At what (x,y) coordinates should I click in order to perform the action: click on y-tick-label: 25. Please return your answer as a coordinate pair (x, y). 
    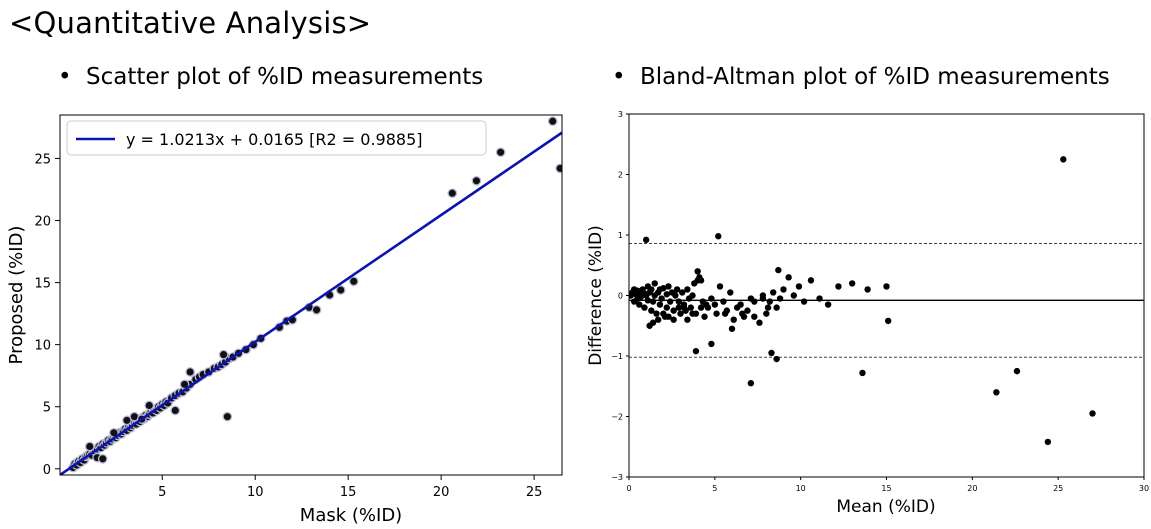
    Looking at the image, I should click on (42, 159).